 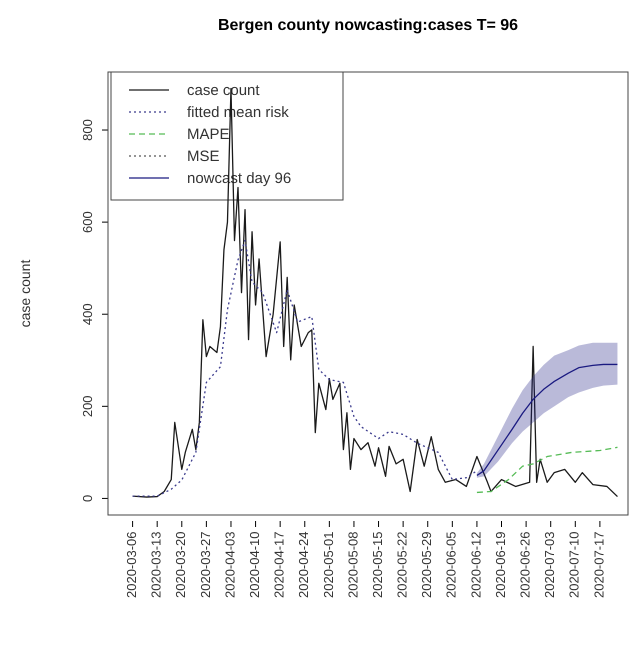 I want to click on x-tick-label: 2020-05-15, so click(x=377, y=565).